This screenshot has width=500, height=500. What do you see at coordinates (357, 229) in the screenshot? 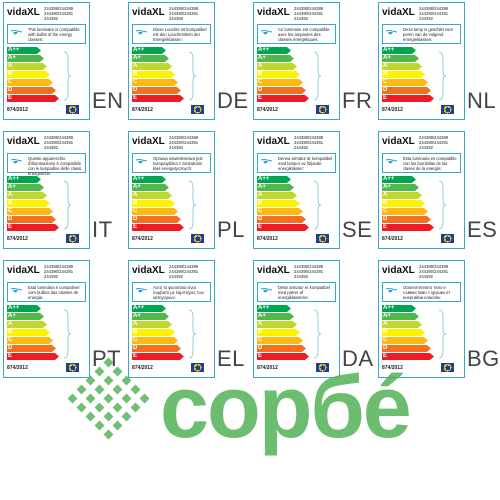
I see `language-code: SE` at bounding box center [357, 229].